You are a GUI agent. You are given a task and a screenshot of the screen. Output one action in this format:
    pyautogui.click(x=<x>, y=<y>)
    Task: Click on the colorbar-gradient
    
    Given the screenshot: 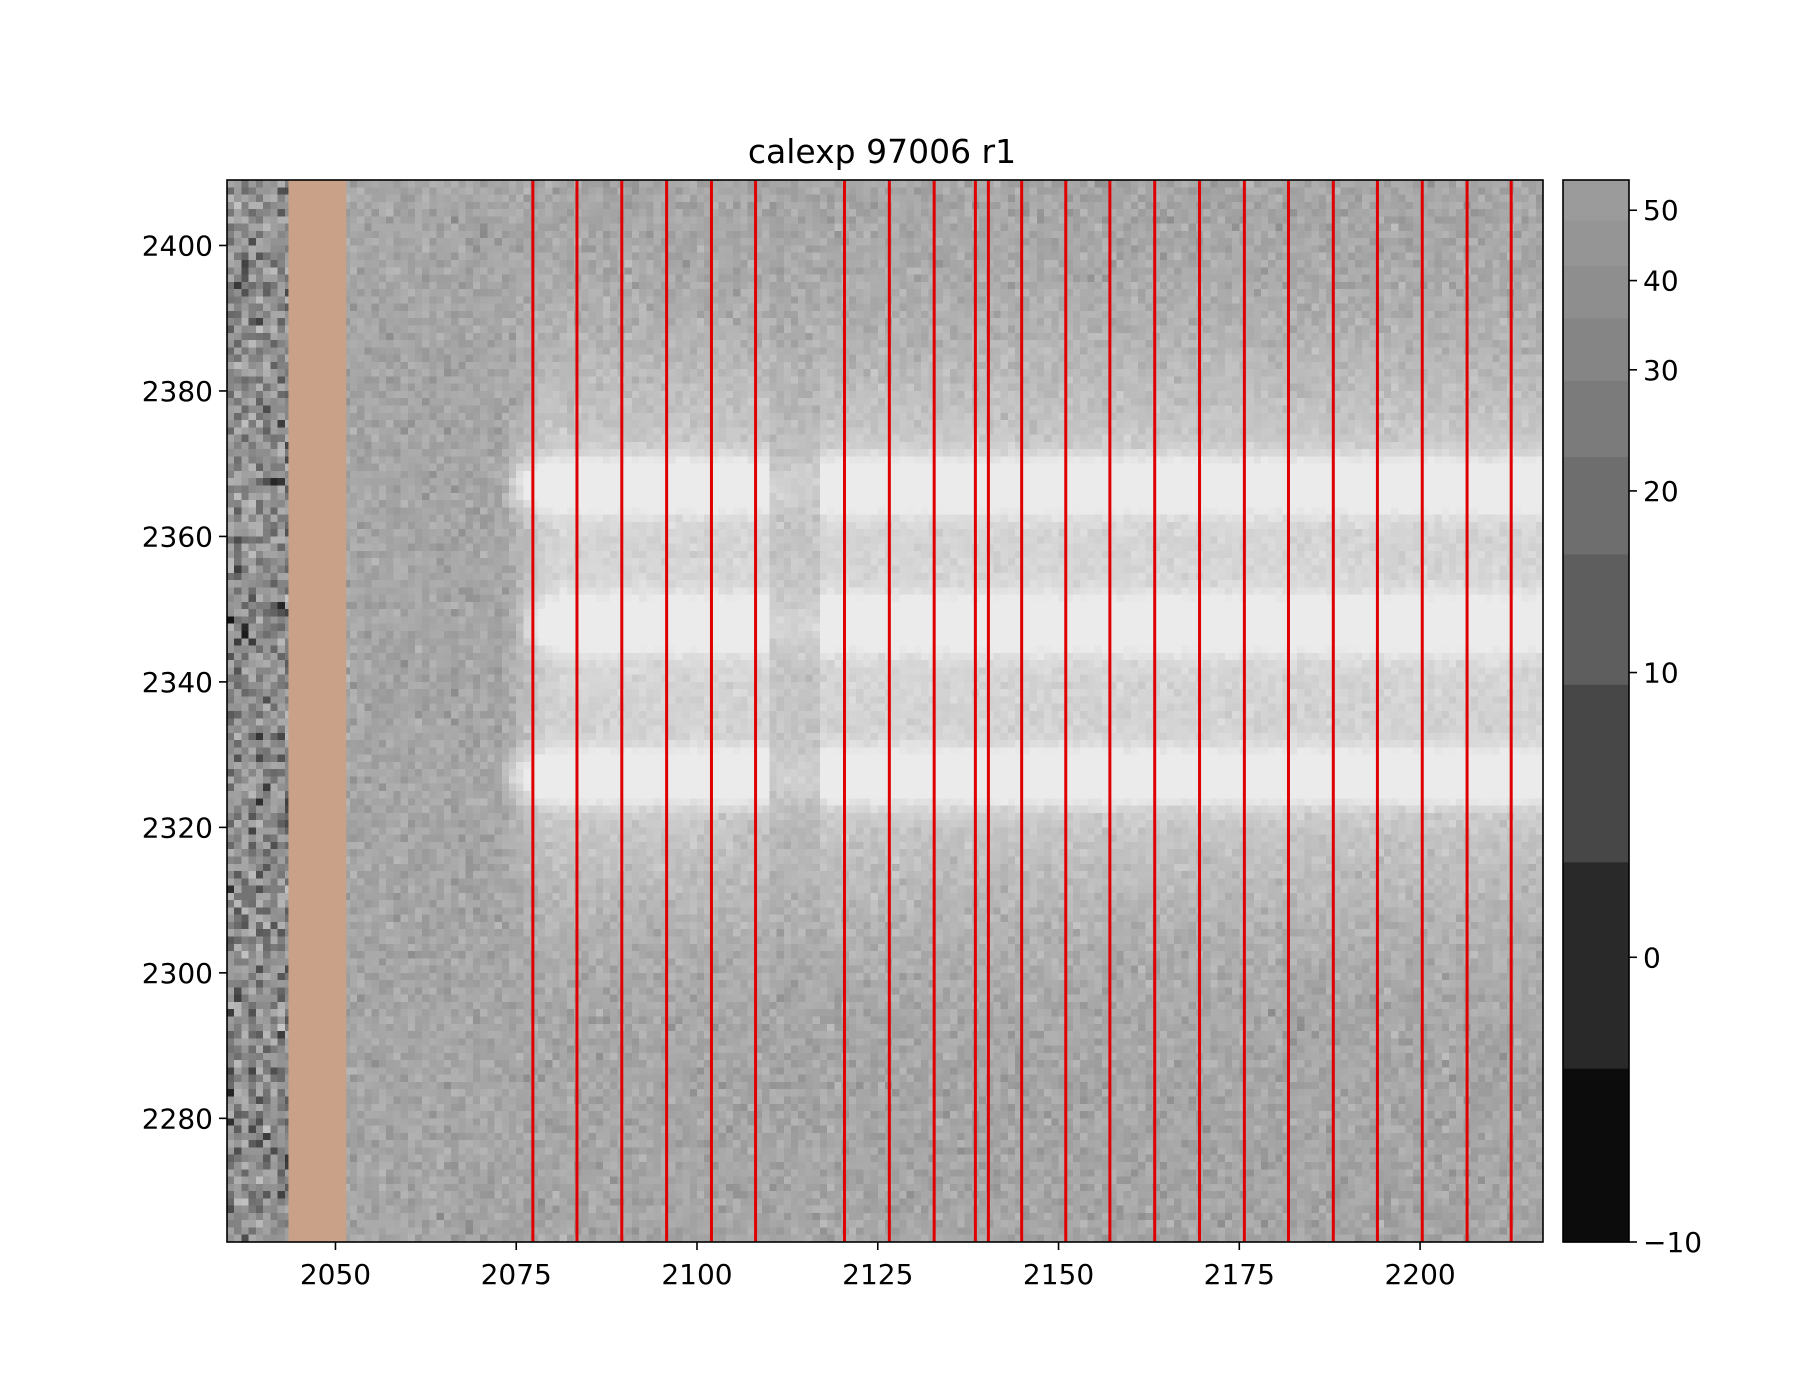 What is the action you would take?
    pyautogui.click(x=1596, y=711)
    